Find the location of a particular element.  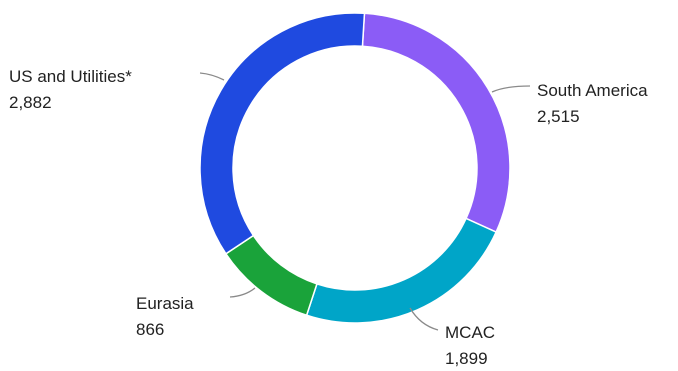

slice-mcac is located at coordinates (401, 270).